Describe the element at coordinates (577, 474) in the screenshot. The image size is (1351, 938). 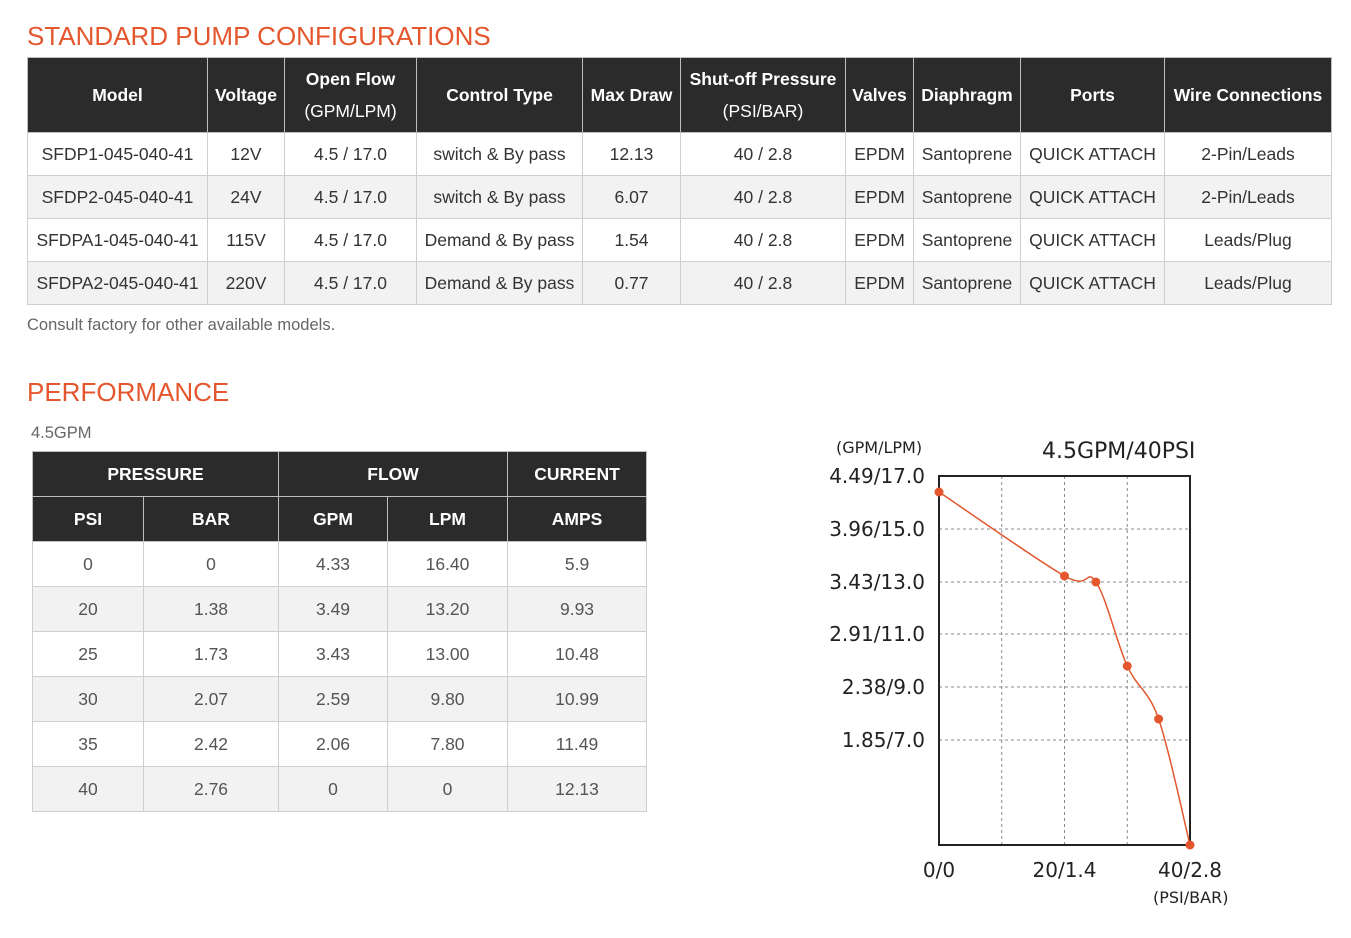
I see `group-header-current: CURRENT` at that location.